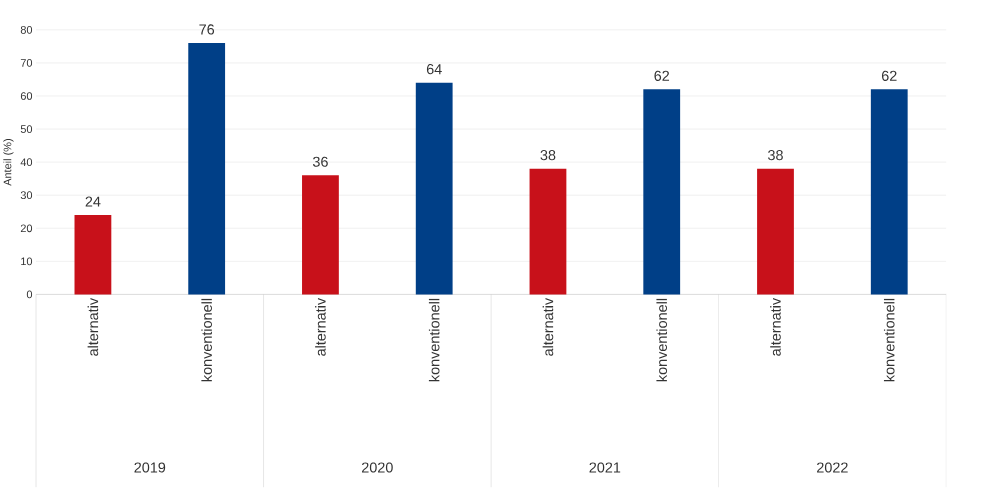  What do you see at coordinates (150, 467) in the screenshot?
I see `text: 2019` at bounding box center [150, 467].